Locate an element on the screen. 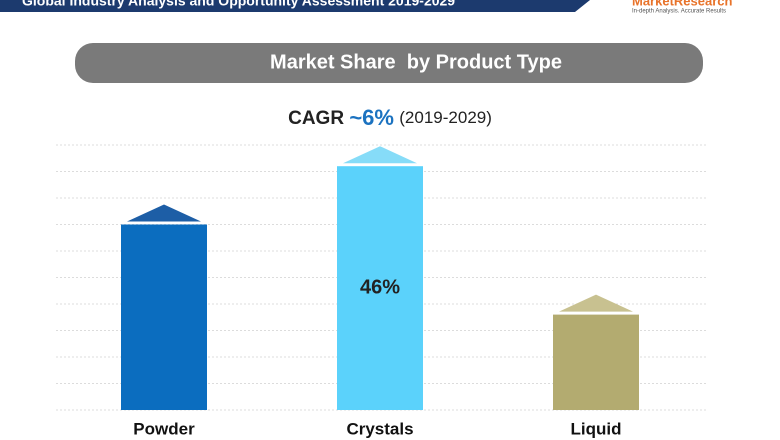  subtitle: CAGR ~6% (2019-2029) is located at coordinates (390, 117).